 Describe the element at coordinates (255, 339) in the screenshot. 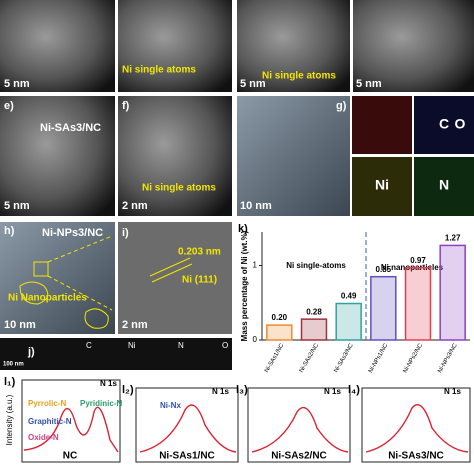

I see `y-tick-label: 0` at that location.